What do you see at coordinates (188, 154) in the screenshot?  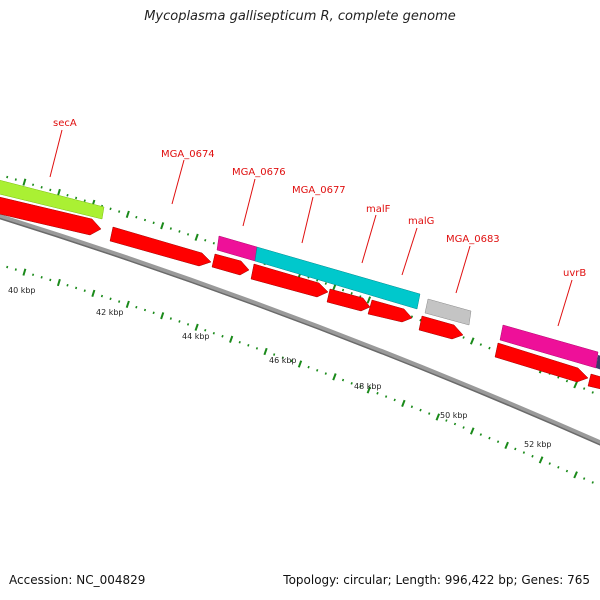 I see `gene-label-mga0674: MGA_0674` at bounding box center [188, 154].